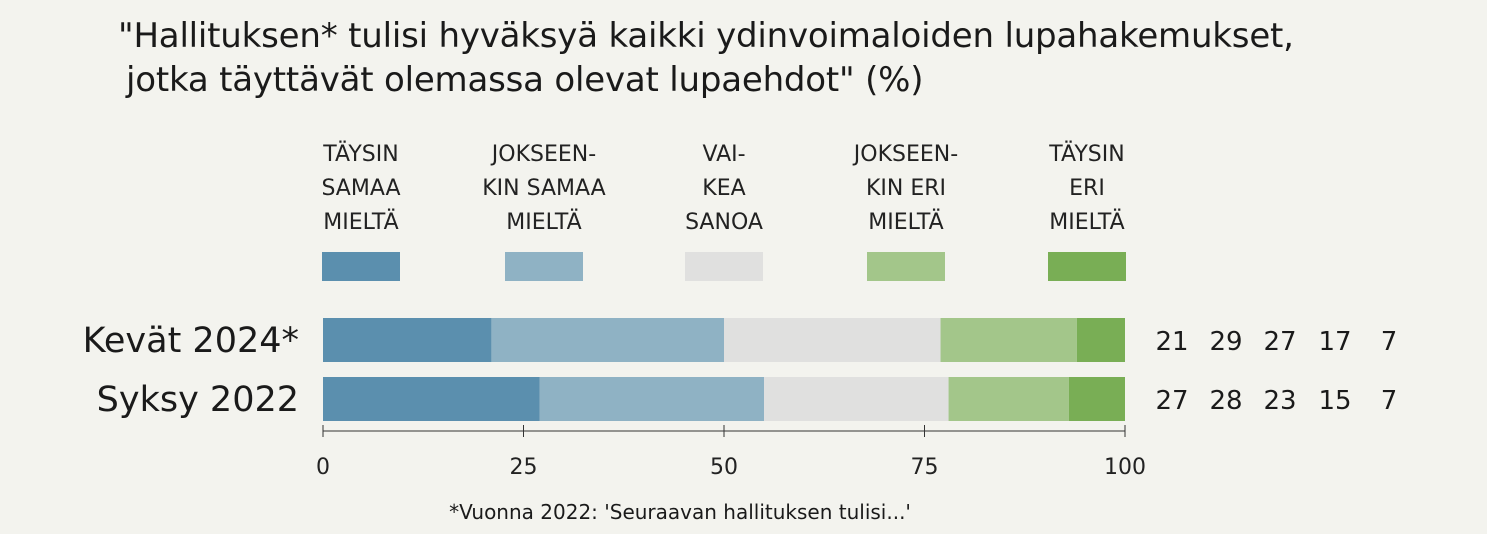 The image size is (1487, 534). I want to click on legend-label: SAMAA, so click(360, 188).